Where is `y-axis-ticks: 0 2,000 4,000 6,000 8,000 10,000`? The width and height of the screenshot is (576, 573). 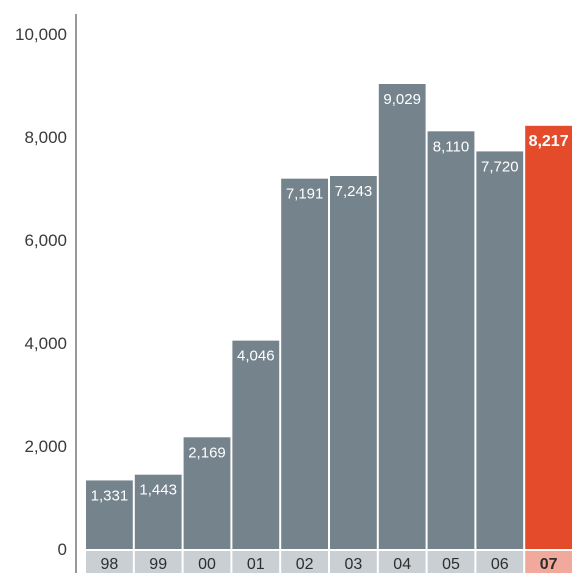 y-axis-ticks: 0 2,000 4,000 6,000 8,000 10,000 is located at coordinates (41, 292).